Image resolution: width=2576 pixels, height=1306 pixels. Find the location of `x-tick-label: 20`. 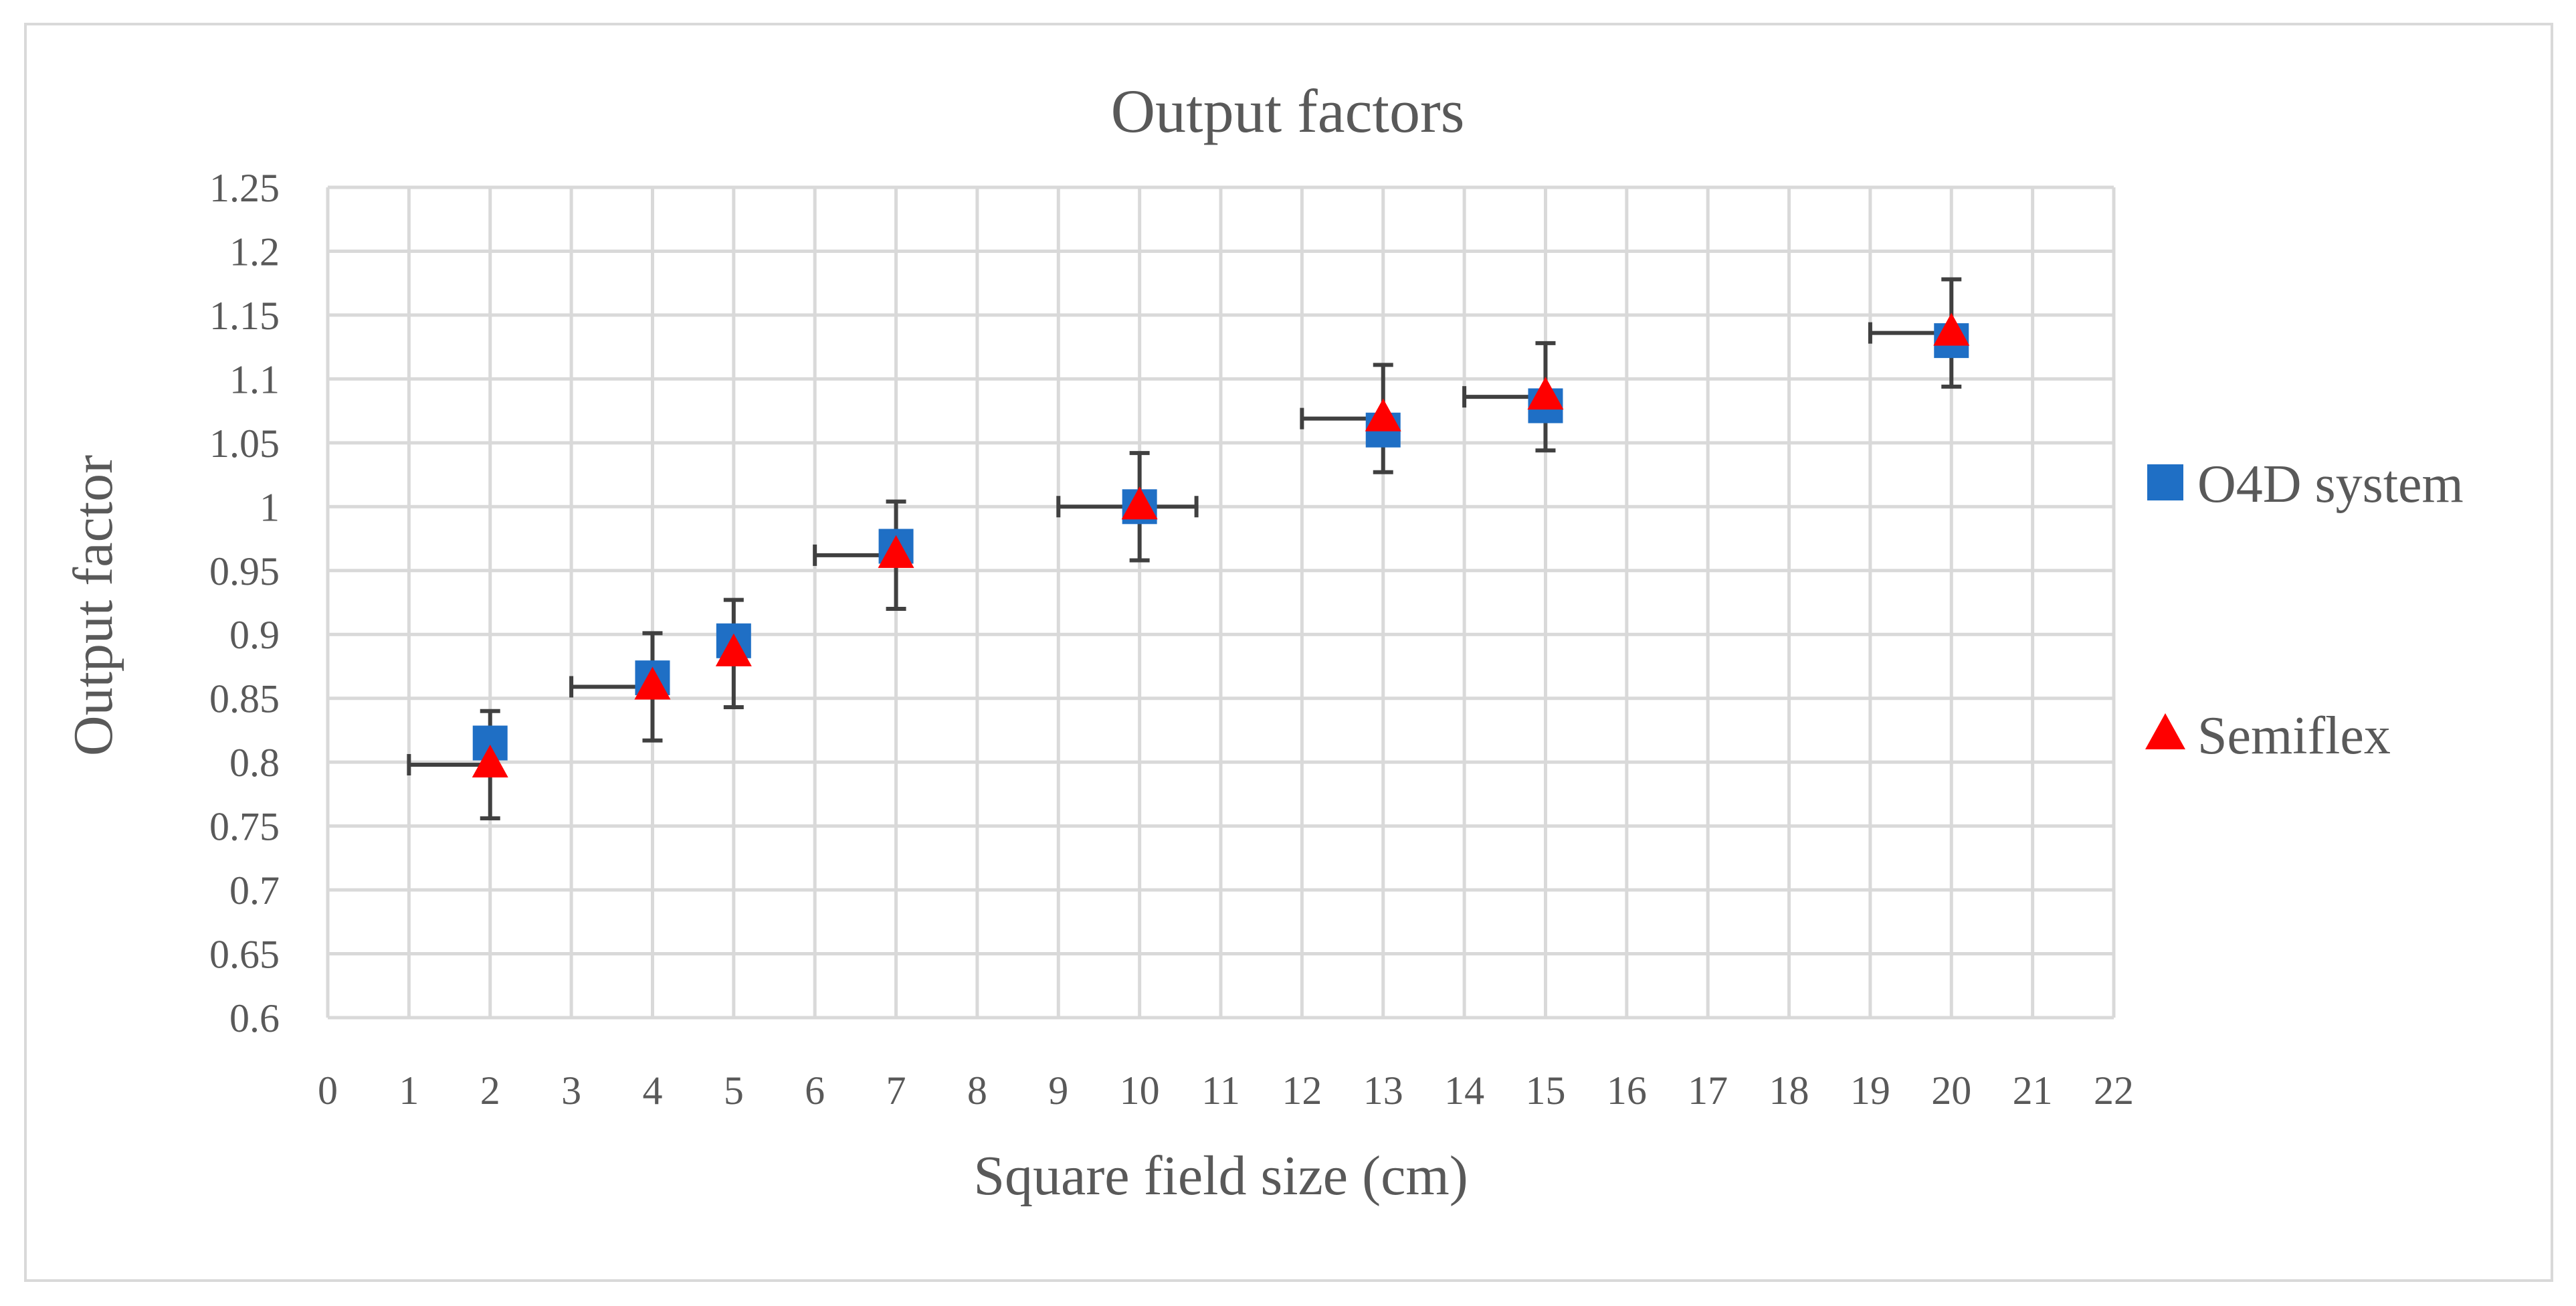

x-tick-label: 20 is located at coordinates (1951, 1090).